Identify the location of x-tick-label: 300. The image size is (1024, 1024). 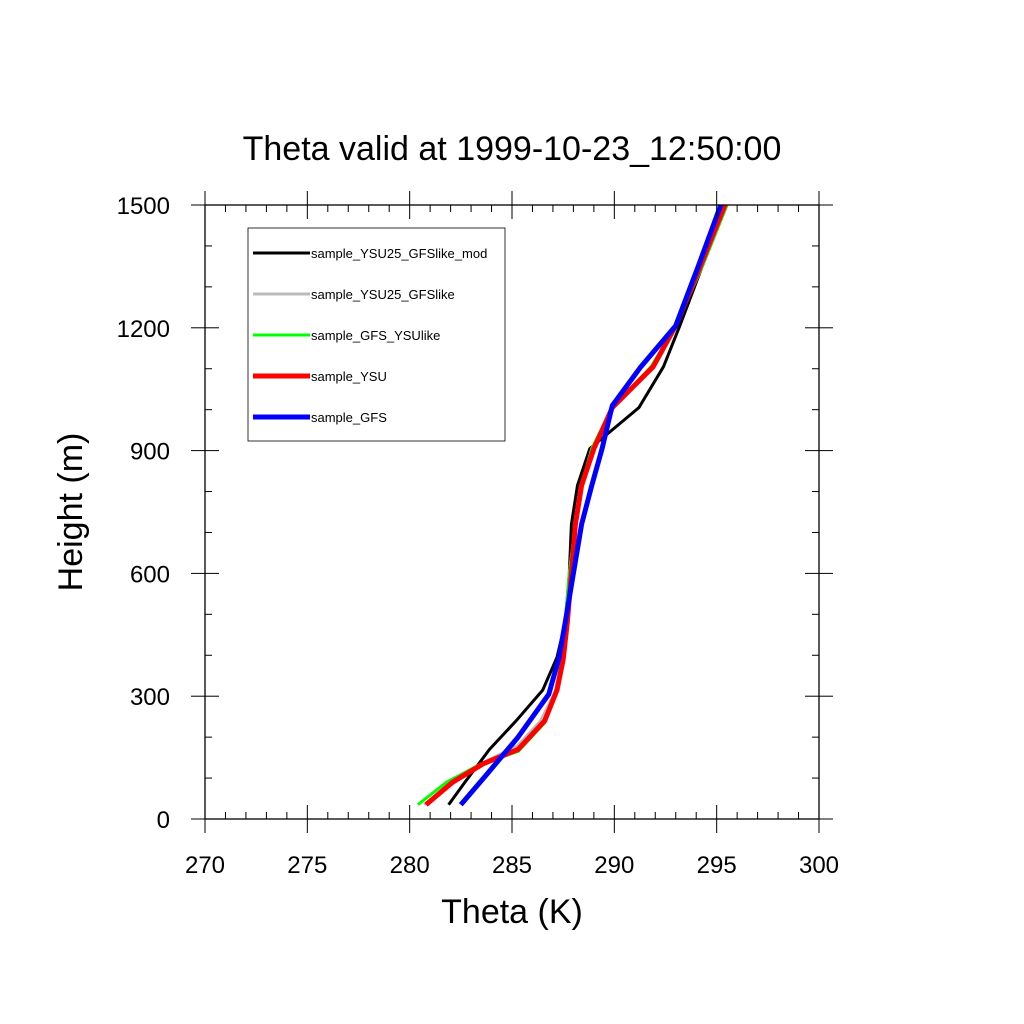
(819, 865).